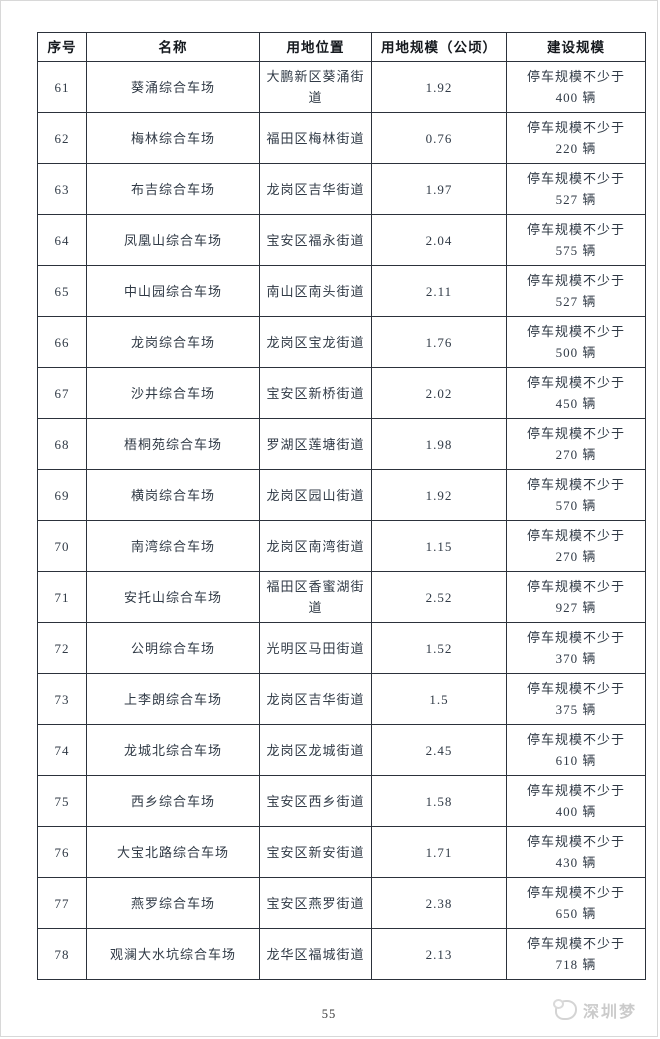 The width and height of the screenshot is (660, 1039). Describe the element at coordinates (341, 47) in the screenshot. I see `table-header-row: 序号 名称 用地位置 用地规模（公顷） 建设规模` at that location.